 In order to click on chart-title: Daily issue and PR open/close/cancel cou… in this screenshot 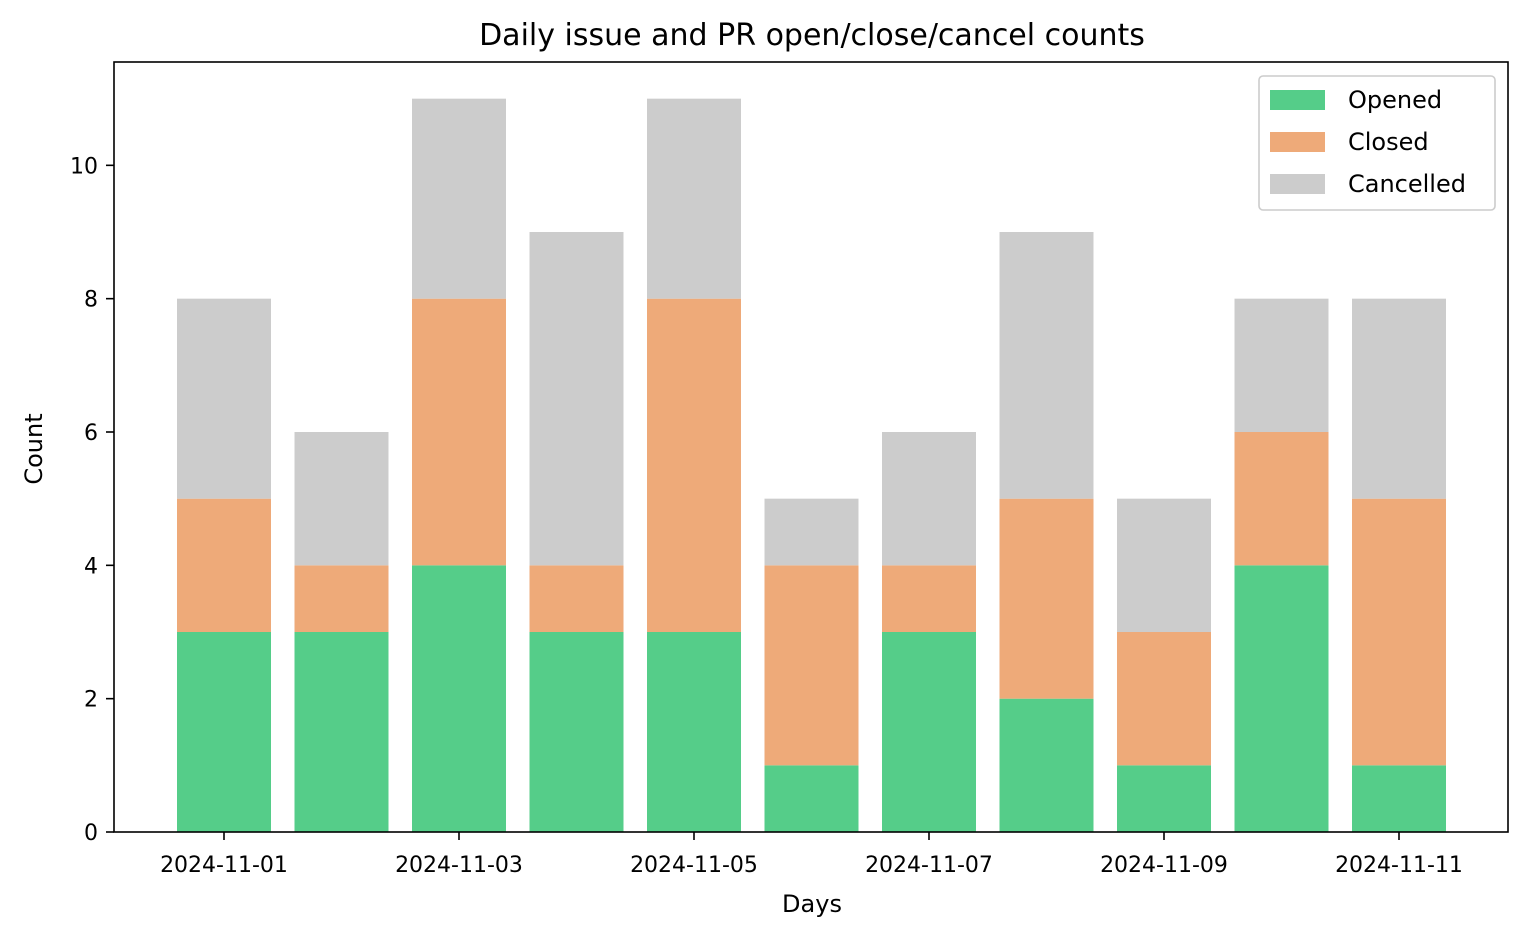, I will do `click(812, 35)`.